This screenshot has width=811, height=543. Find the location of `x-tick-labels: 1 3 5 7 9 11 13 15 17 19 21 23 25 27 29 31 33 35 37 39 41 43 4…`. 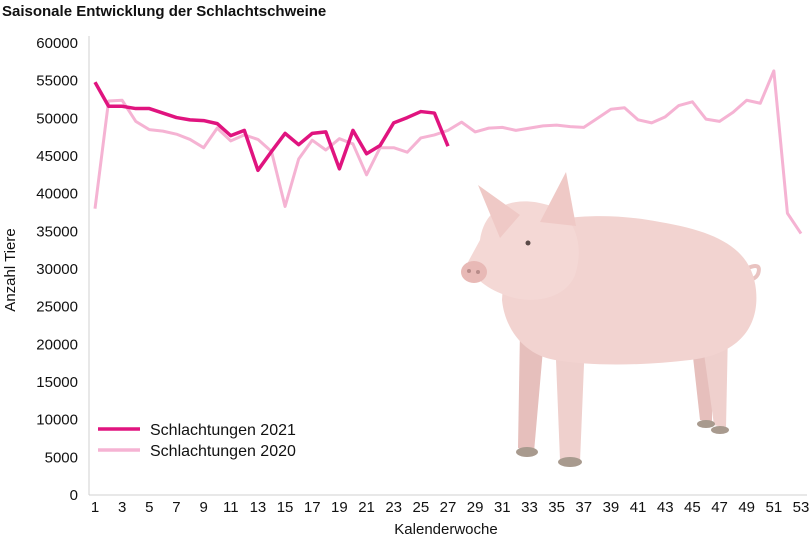

x-tick-labels: 1 3 5 7 9 11 13 15 17 19 21 23 25 27 29 31 33 35 37 39 41 43 4… is located at coordinates (450, 507).